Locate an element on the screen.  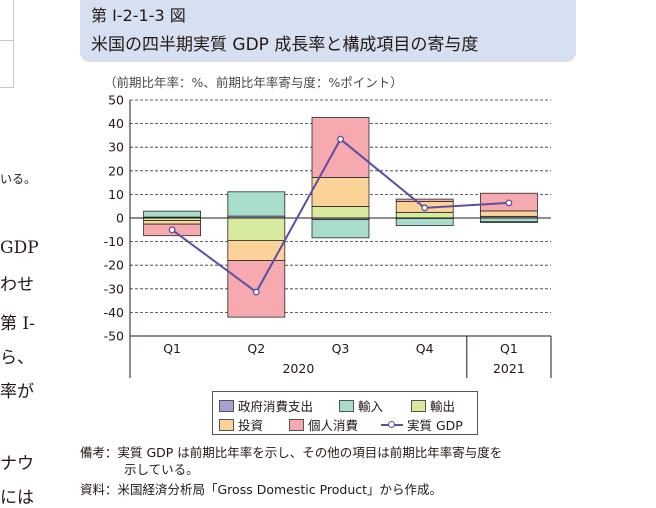
legend-label: 実質 GDP is located at coordinates (435, 424).